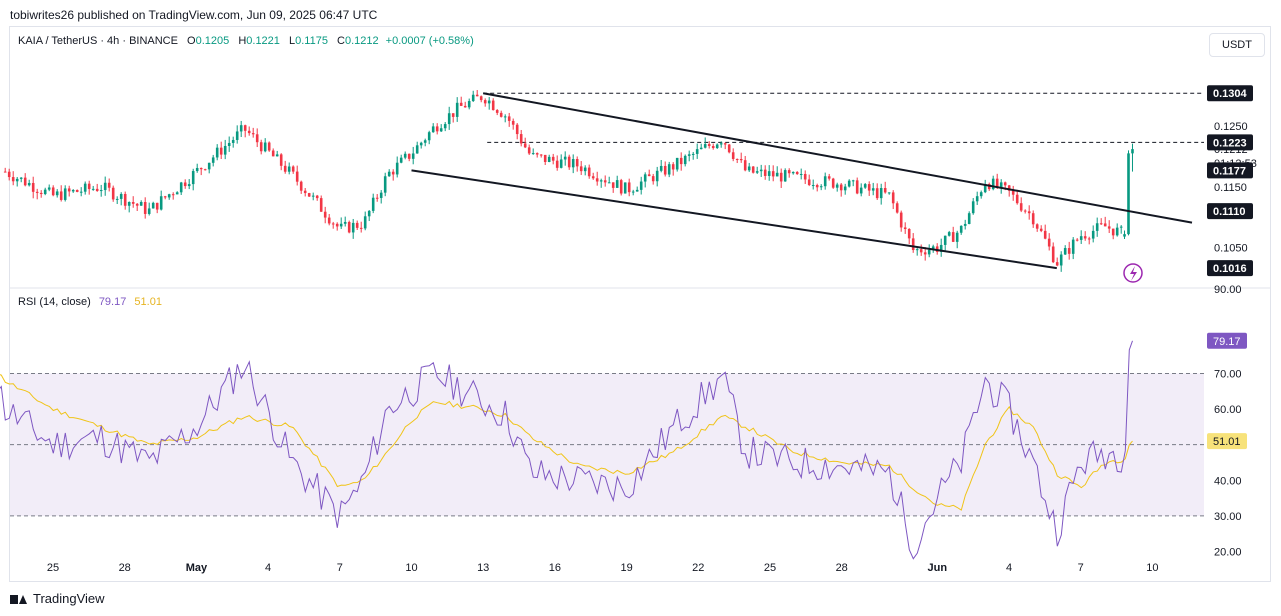  What do you see at coordinates (19, 599) in the screenshot?
I see `tradingview-logo-icon` at bounding box center [19, 599].